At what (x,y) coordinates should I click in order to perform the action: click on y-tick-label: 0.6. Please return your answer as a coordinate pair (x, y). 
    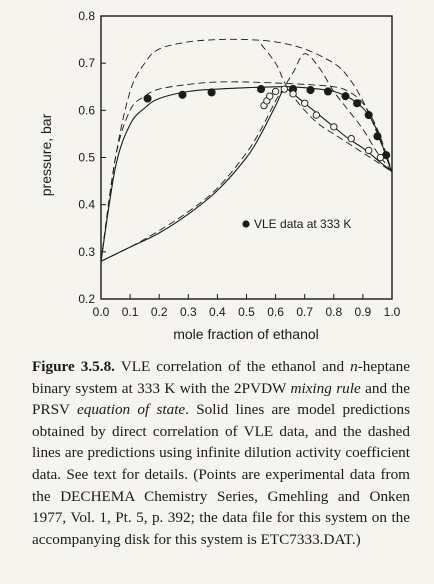
    Looking at the image, I should click on (86, 110).